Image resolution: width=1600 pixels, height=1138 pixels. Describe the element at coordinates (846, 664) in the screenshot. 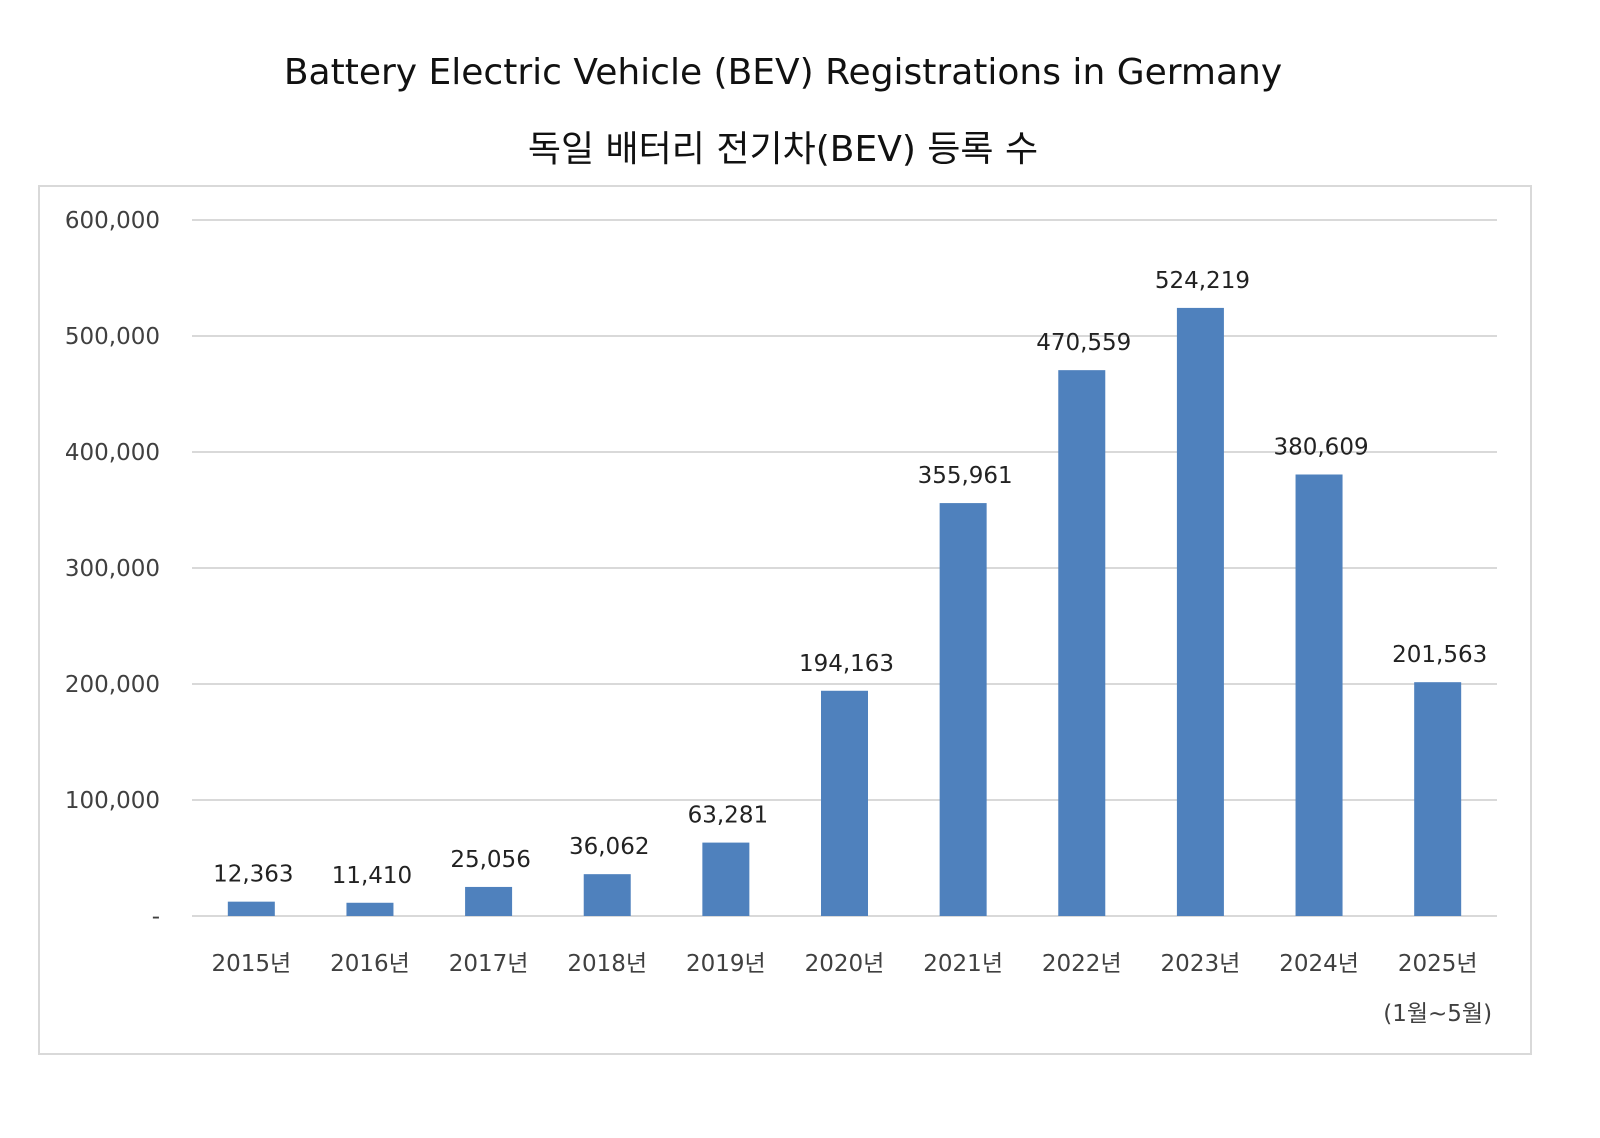

I see `data-label: 194,163` at that location.